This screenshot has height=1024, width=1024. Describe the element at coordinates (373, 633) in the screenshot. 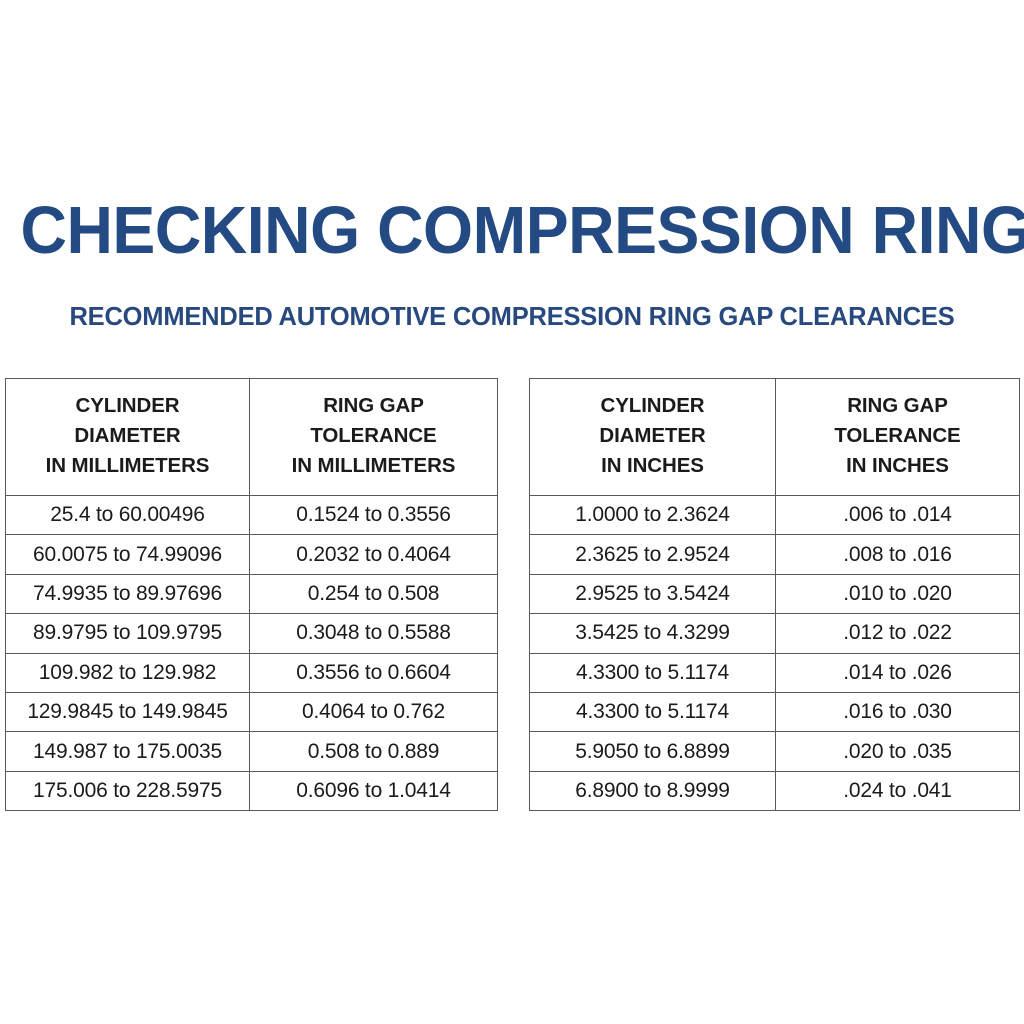

I see `cell-ring-gap-tolerance: 0.3048 to 0.5588` at that location.